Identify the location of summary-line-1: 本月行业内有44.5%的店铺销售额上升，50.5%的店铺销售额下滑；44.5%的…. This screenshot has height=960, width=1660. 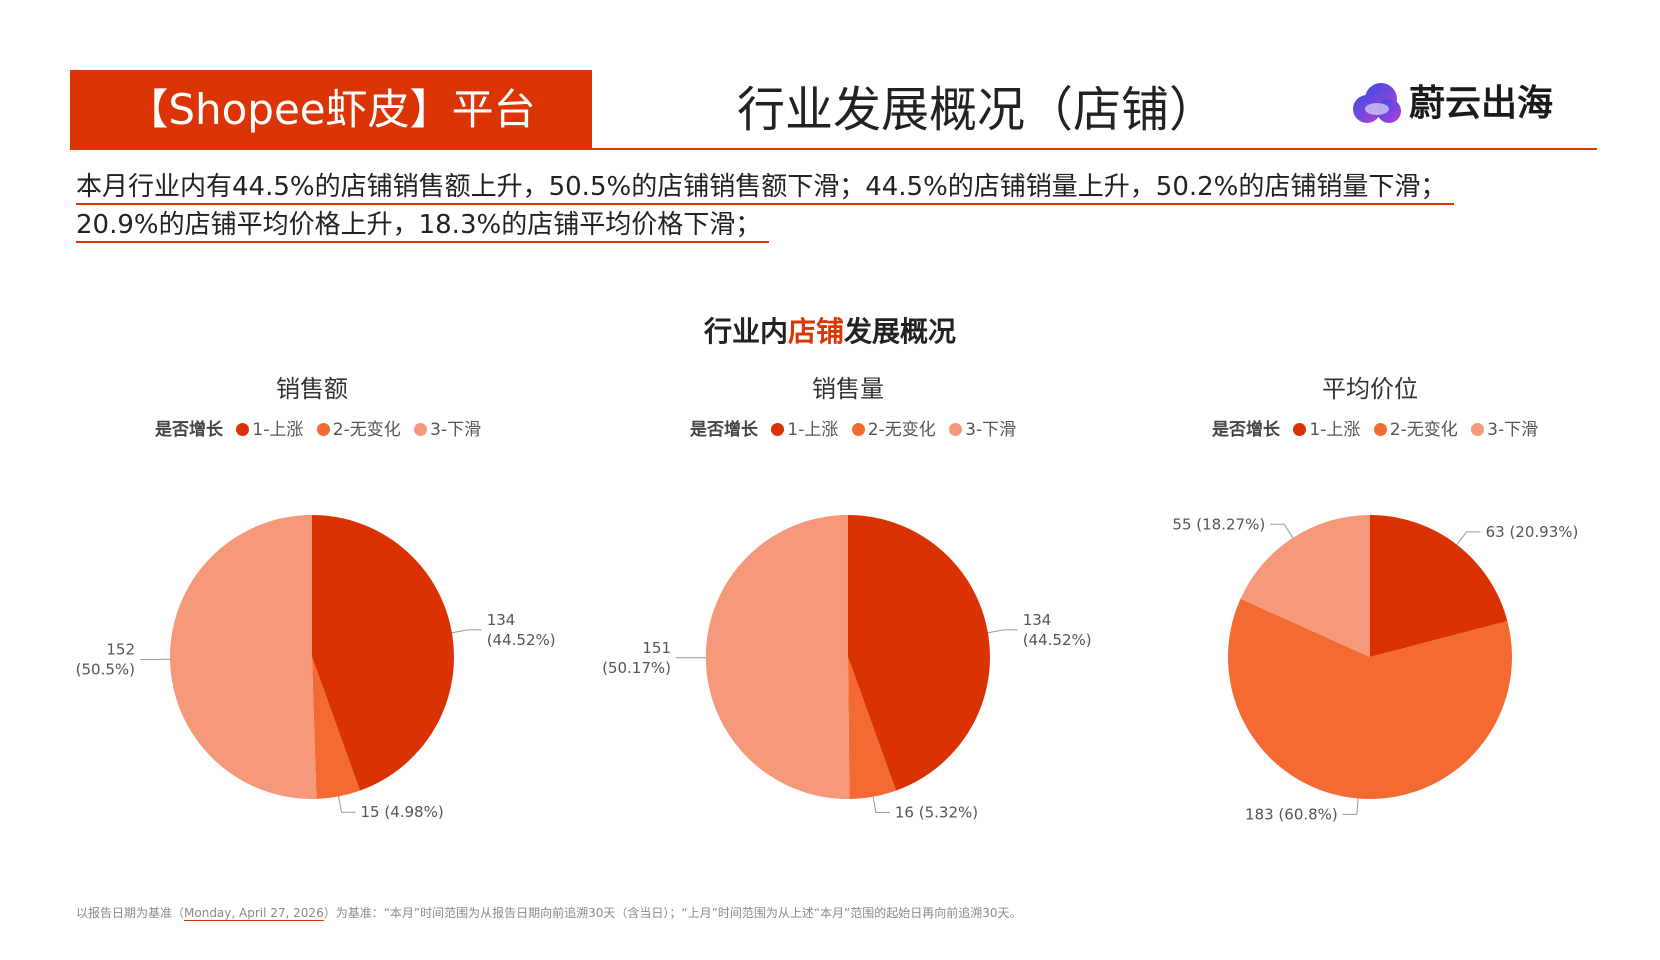
(786, 187).